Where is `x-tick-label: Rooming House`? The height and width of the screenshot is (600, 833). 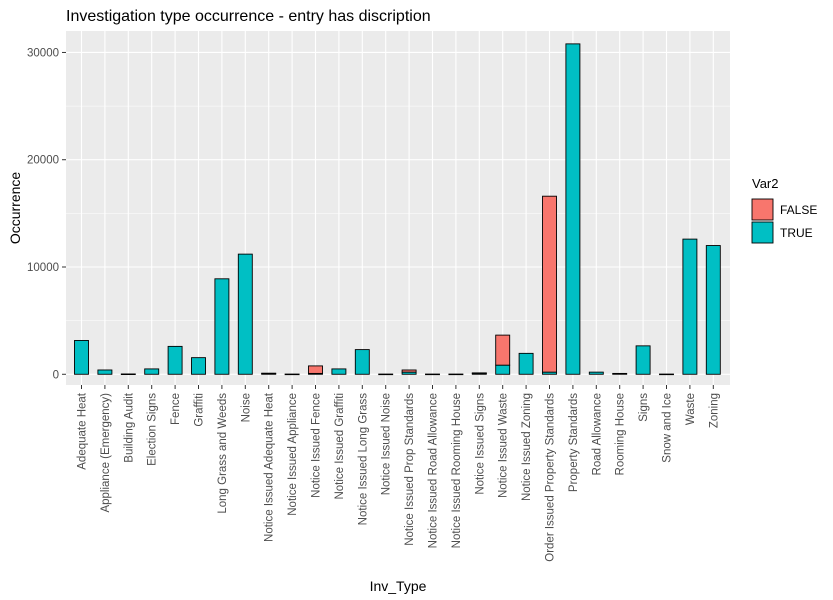
x-tick-label: Rooming House is located at coordinates (621, 434).